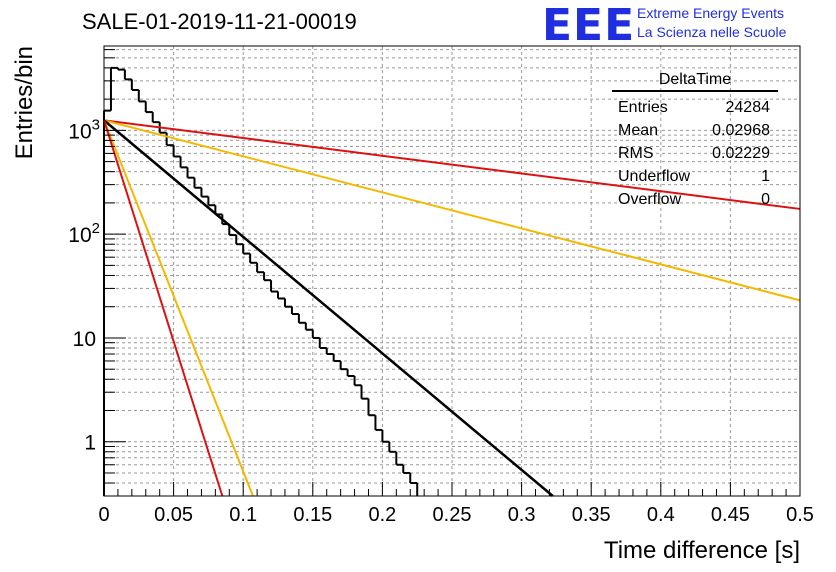  I want to click on logo-line-1: Extreme Energy Events, so click(711, 13).